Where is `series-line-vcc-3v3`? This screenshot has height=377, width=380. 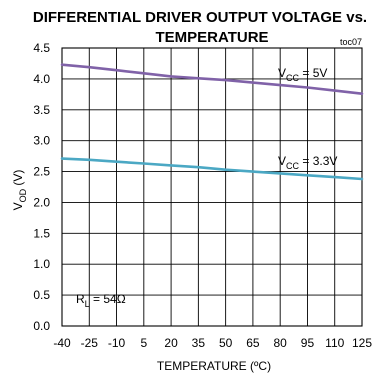
series-line-vcc-3v3 is located at coordinates (212, 169).